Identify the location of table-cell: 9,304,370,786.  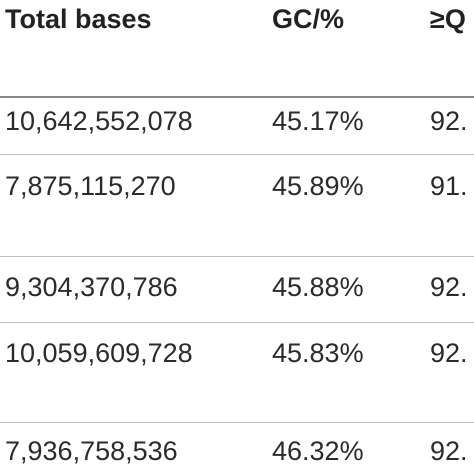
(91, 287).